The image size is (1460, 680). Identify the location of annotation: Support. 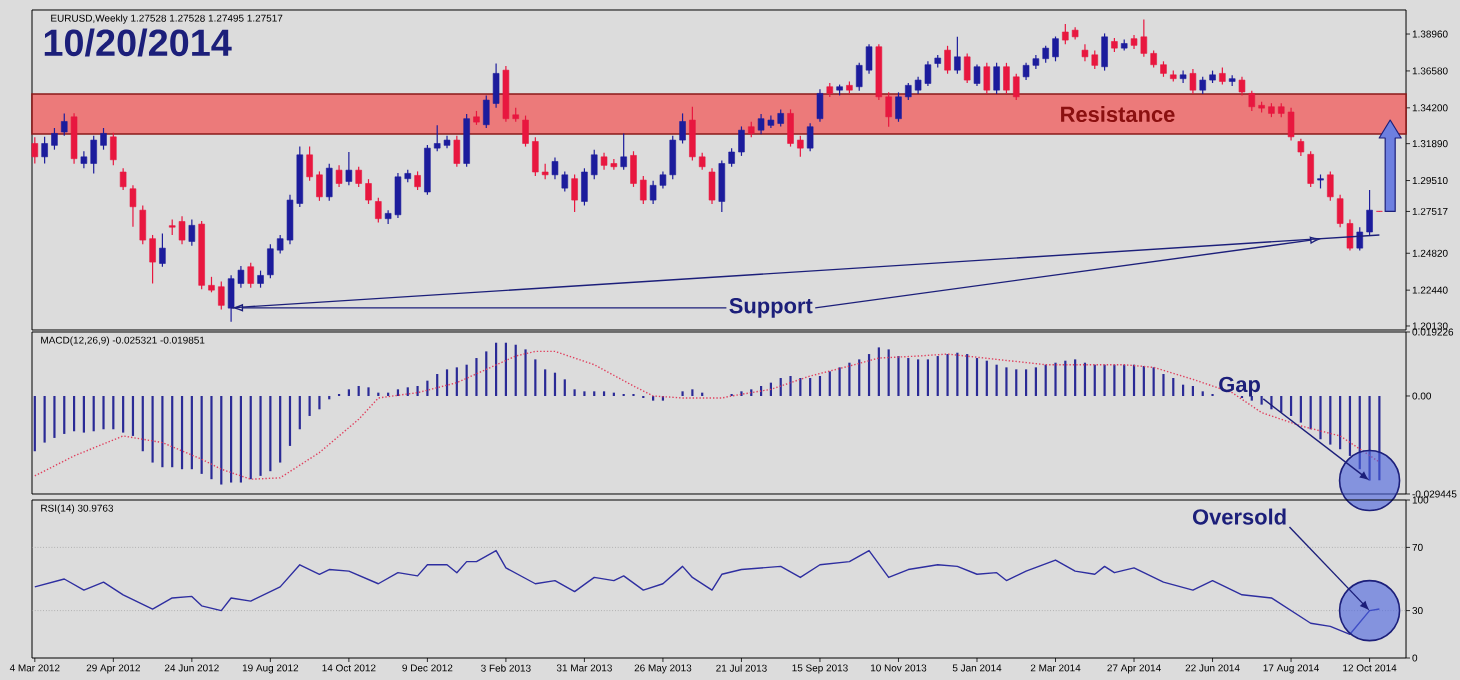
(771, 307).